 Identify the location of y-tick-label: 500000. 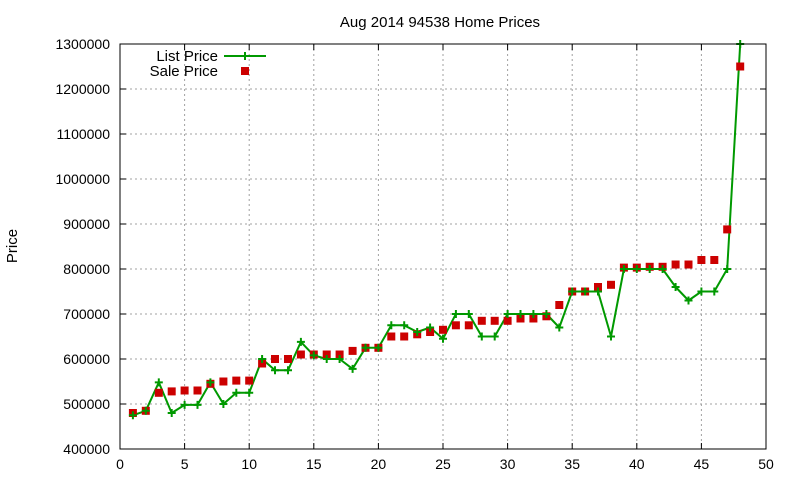
(86, 404).